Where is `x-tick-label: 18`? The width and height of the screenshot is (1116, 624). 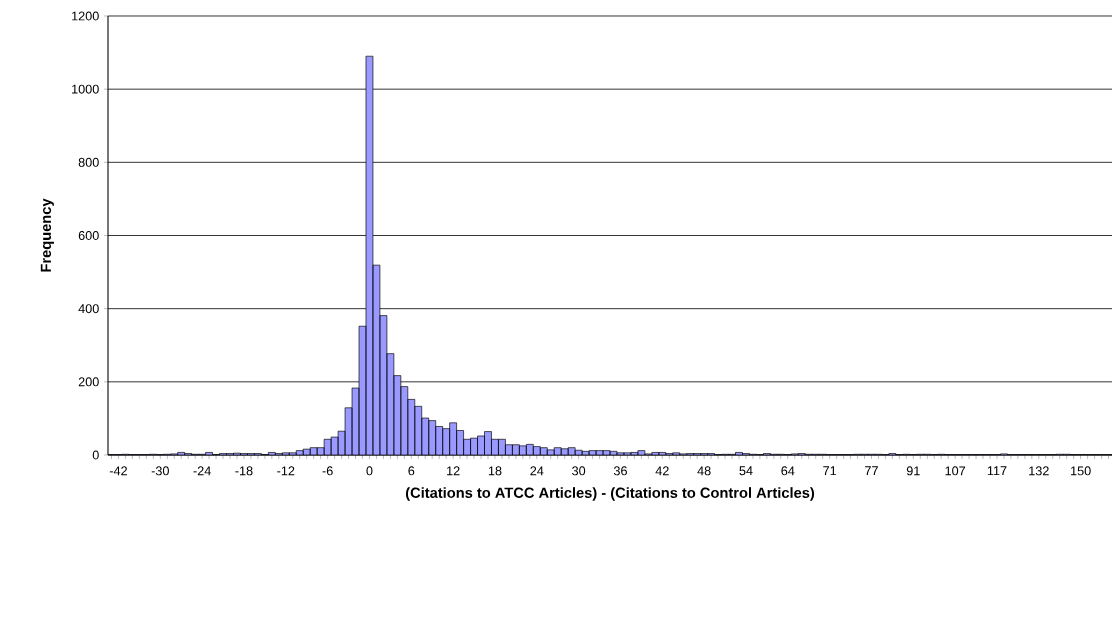 x-tick-label: 18 is located at coordinates (495, 471).